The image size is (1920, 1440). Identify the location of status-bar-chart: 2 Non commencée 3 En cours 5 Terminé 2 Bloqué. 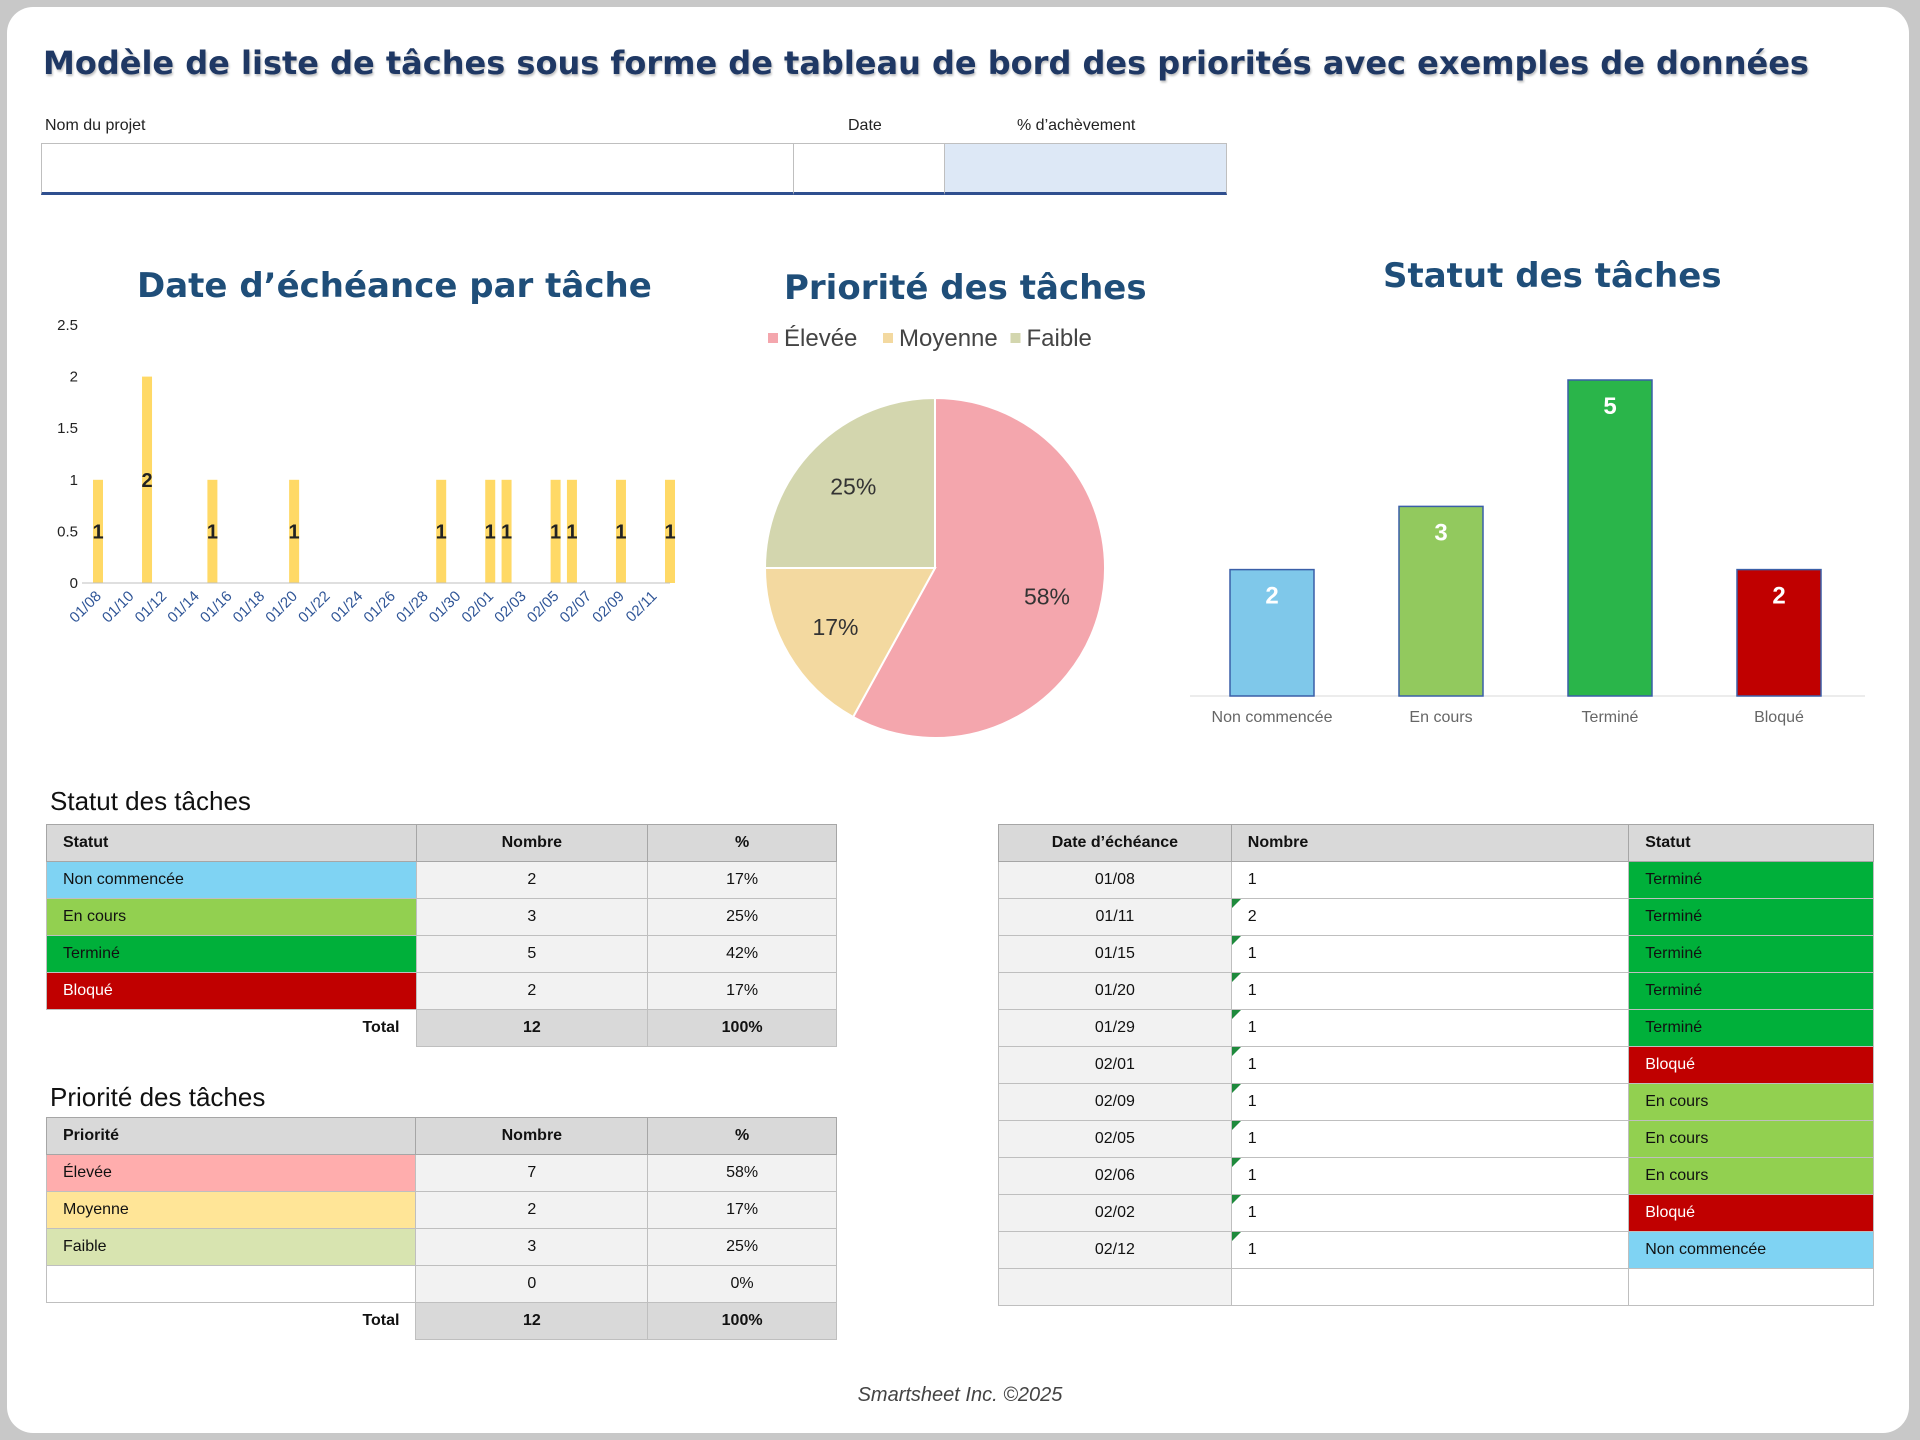
(1527, 552).